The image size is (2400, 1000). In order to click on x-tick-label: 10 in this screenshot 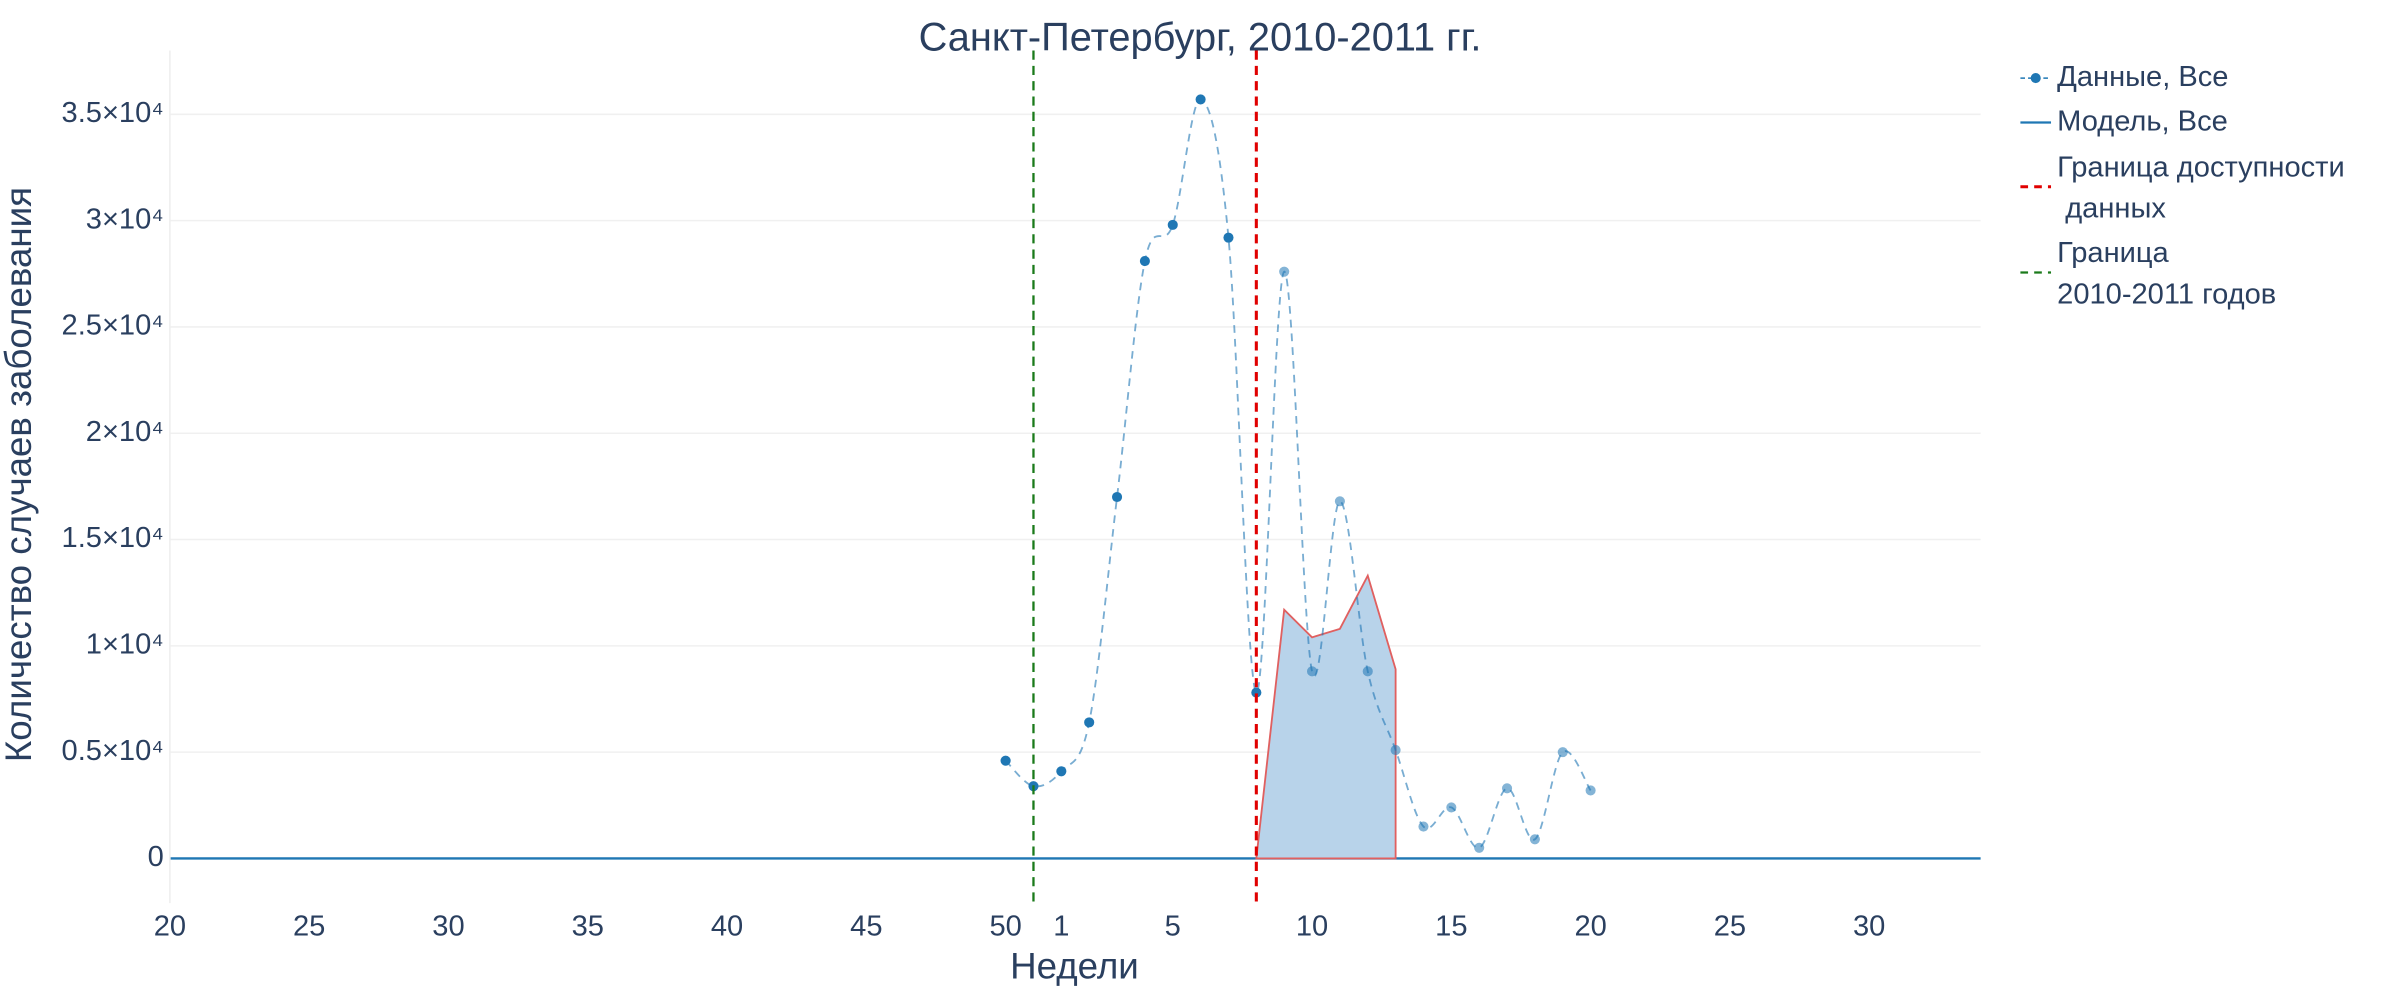, I will do `click(1312, 926)`.